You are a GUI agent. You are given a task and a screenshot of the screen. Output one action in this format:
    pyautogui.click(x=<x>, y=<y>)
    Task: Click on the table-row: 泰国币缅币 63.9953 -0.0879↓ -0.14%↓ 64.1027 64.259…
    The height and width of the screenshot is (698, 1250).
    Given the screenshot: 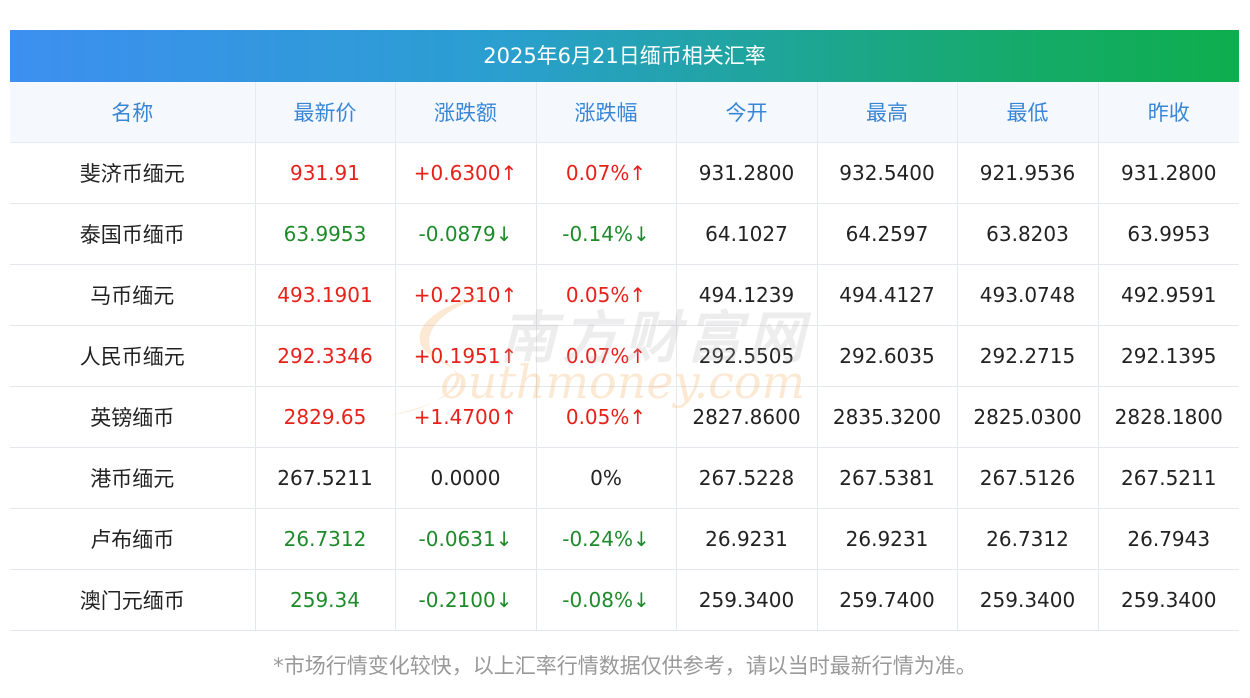 What is the action you would take?
    pyautogui.click(x=624, y=234)
    